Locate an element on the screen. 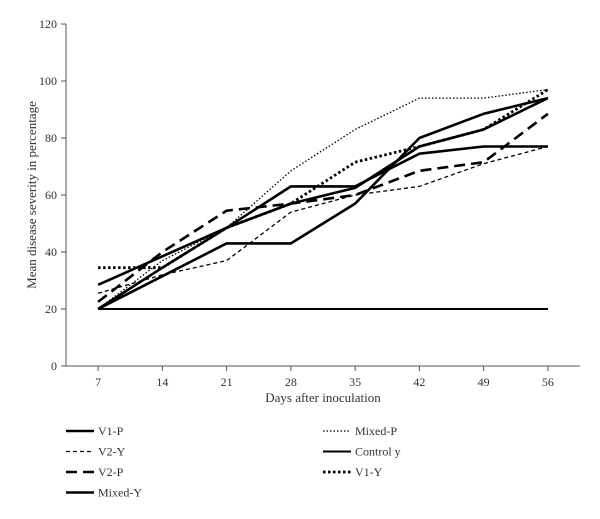 Image resolution: width=600 pixels, height=519 pixels. x-tick-label: 28 is located at coordinates (291, 382).